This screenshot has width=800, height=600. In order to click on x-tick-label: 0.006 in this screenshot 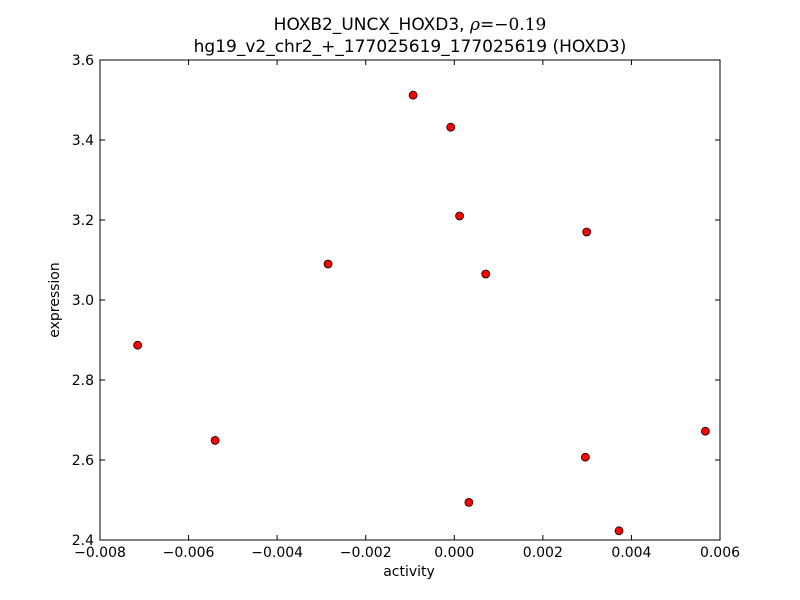, I will do `click(720, 553)`.